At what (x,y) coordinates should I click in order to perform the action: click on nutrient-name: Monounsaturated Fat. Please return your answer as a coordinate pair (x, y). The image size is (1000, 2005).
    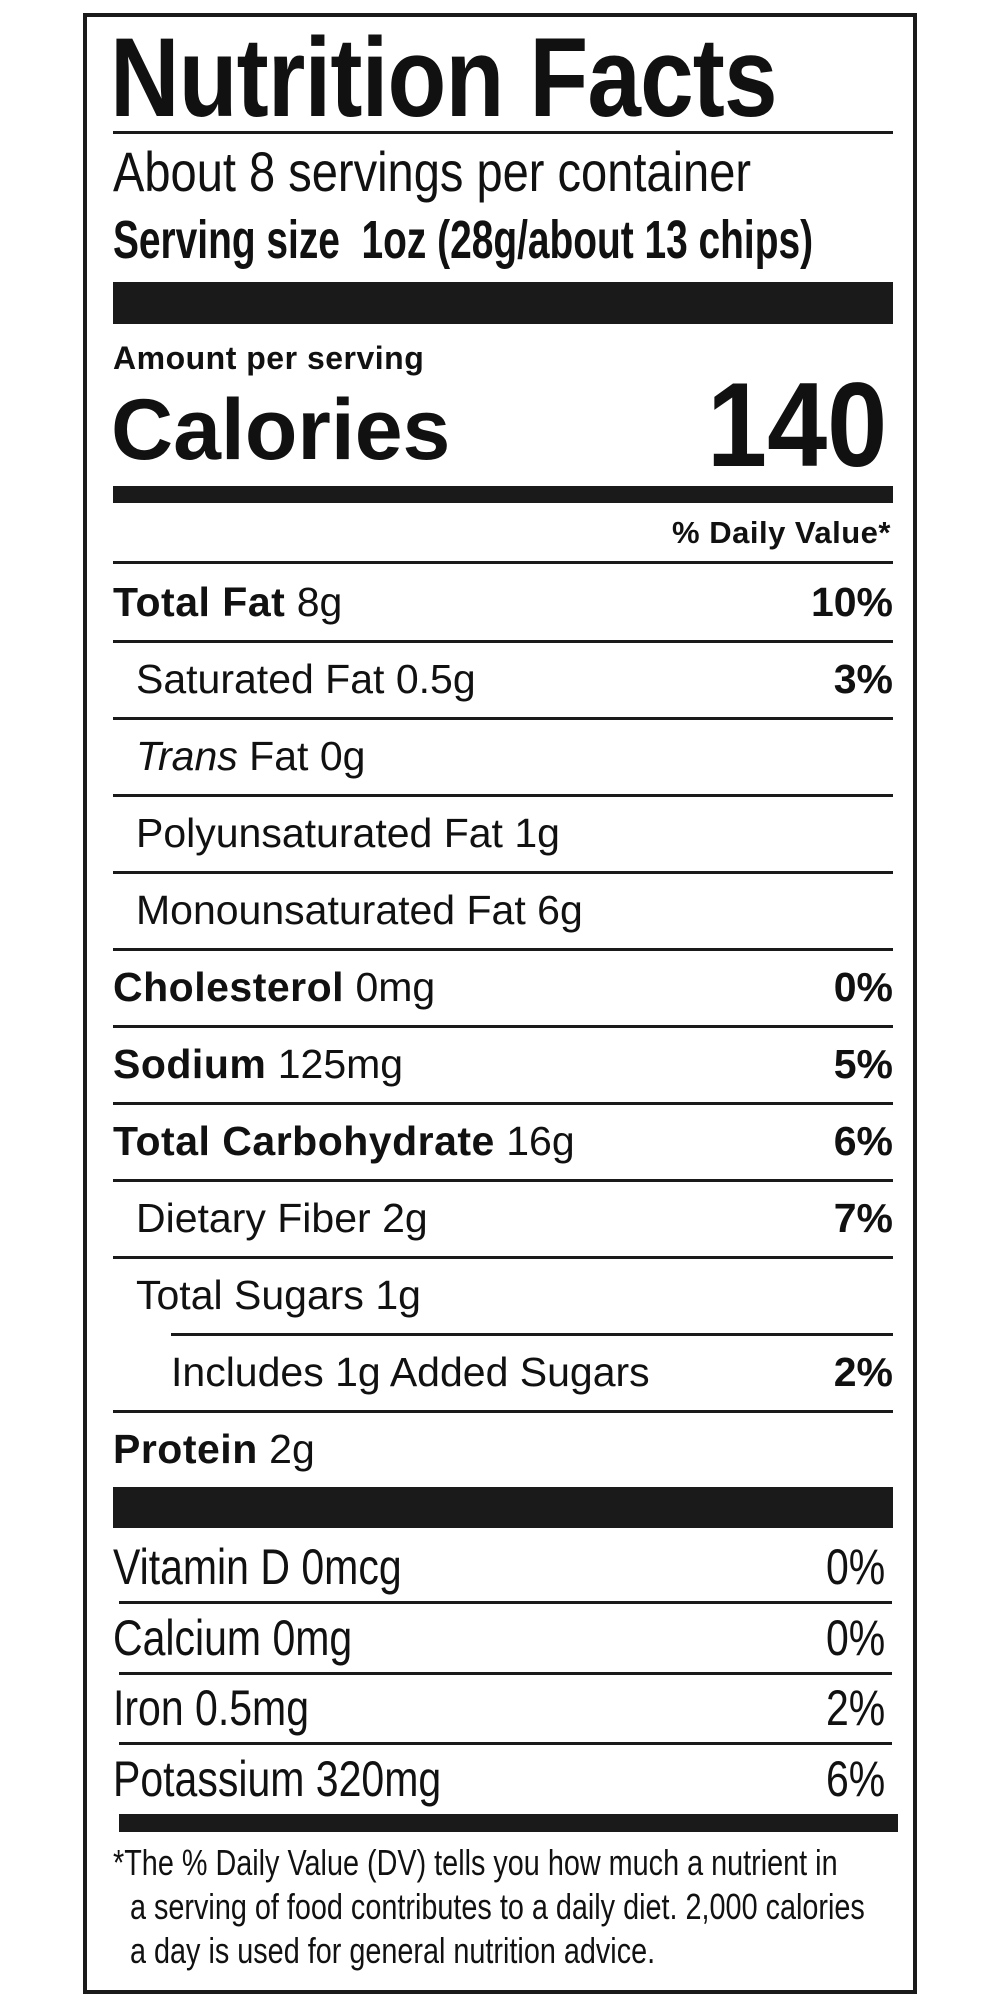
    Looking at the image, I should click on (331, 910).